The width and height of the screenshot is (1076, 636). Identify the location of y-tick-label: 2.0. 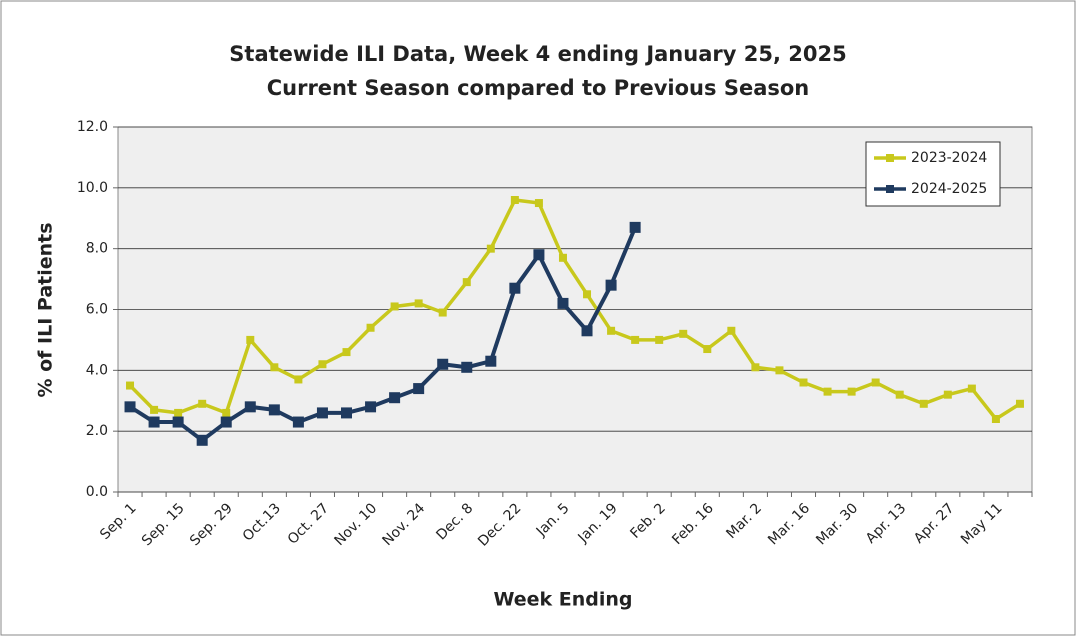
(97, 431).